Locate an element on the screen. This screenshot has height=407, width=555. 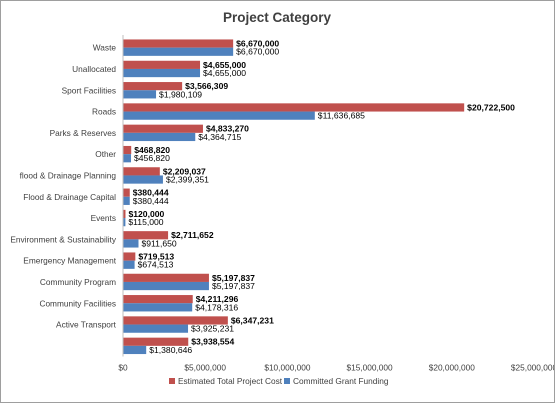
legend-label: Estimated Total Project Cost is located at coordinates (230, 381).